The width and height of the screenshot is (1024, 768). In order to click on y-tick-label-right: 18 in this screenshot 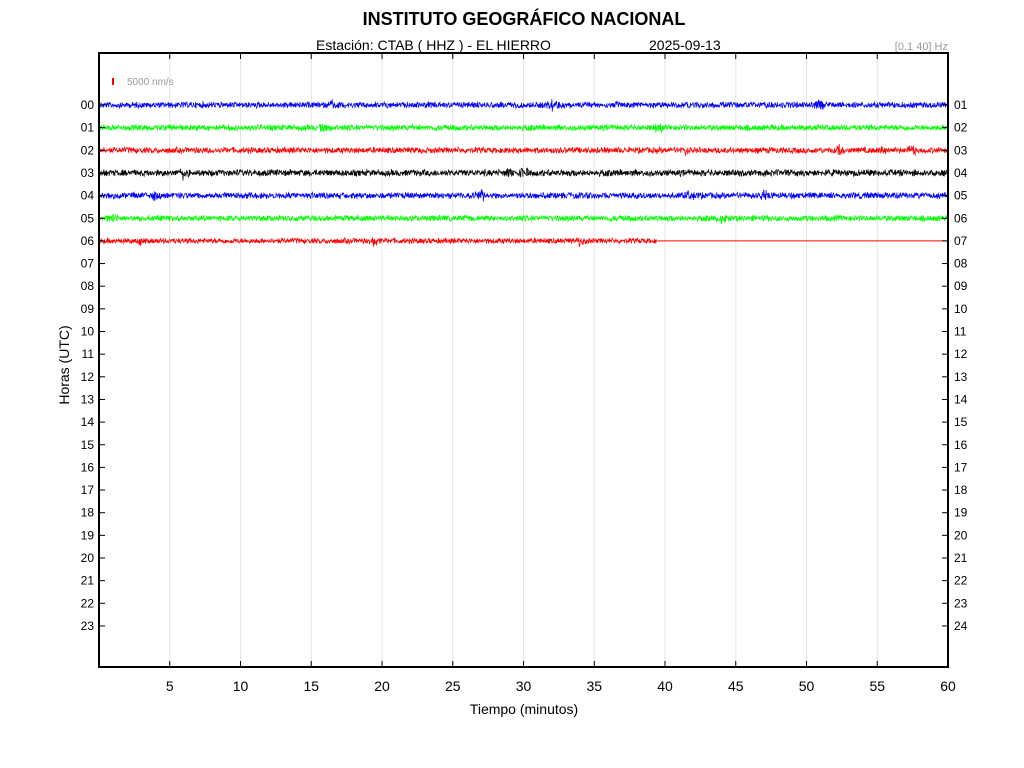, I will do `click(961, 490)`.